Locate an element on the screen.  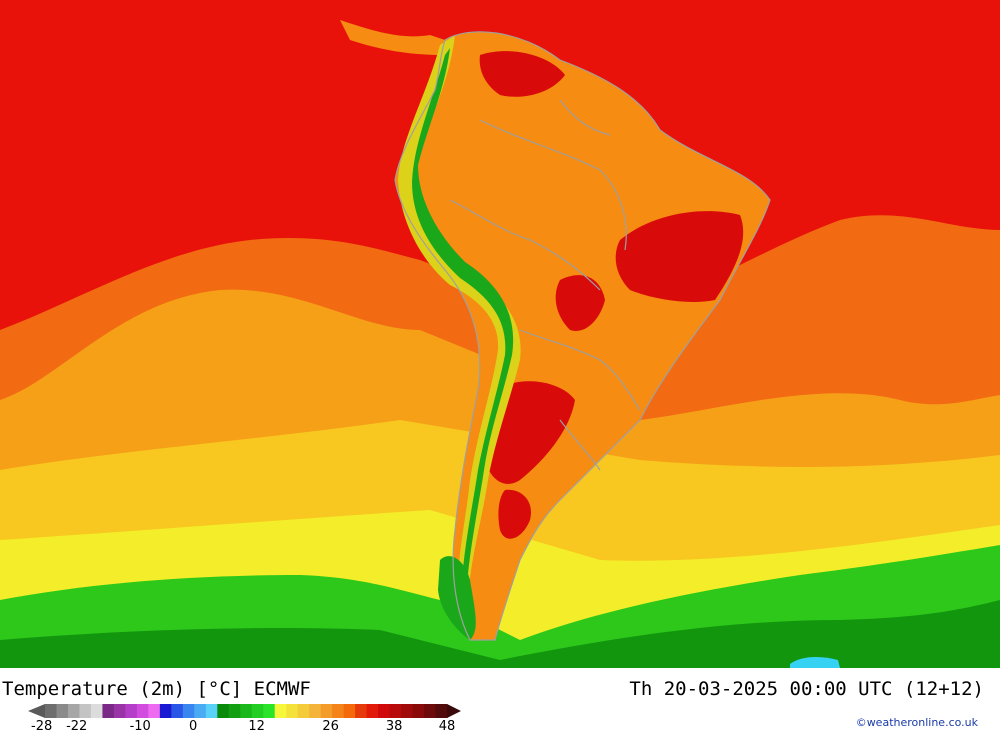
hot-zone-brazil is located at coordinates (679, 256).